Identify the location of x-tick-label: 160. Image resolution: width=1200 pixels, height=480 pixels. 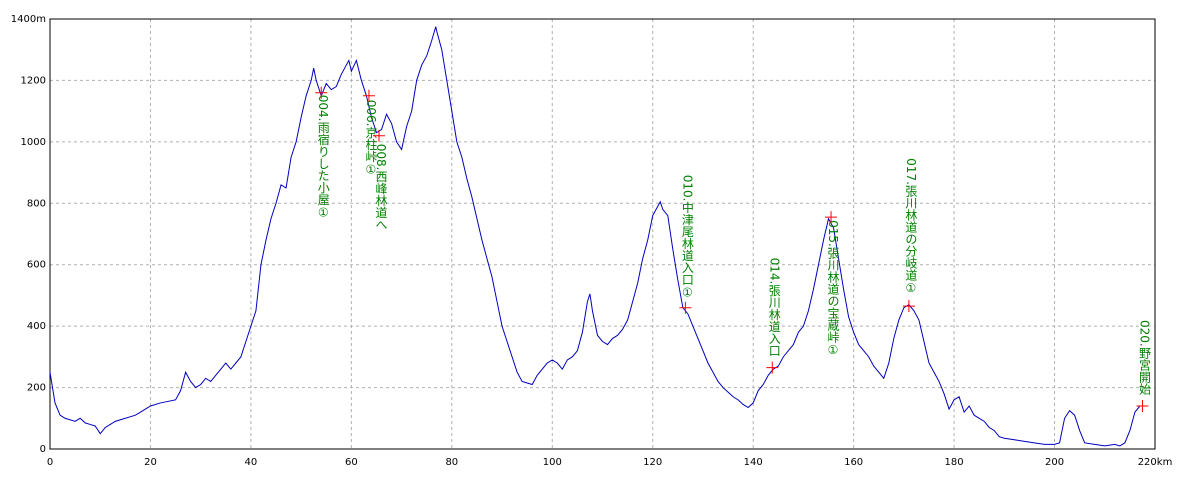
(853, 462).